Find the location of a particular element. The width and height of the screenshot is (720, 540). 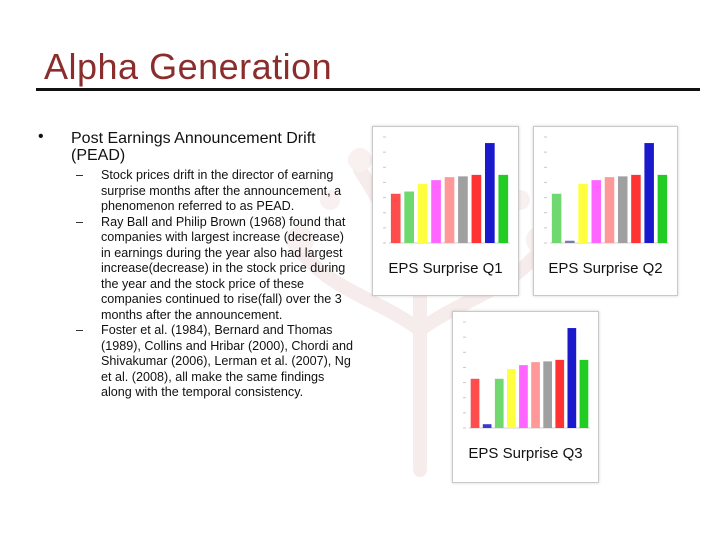

bar-chart-q3 is located at coordinates (526, 375).